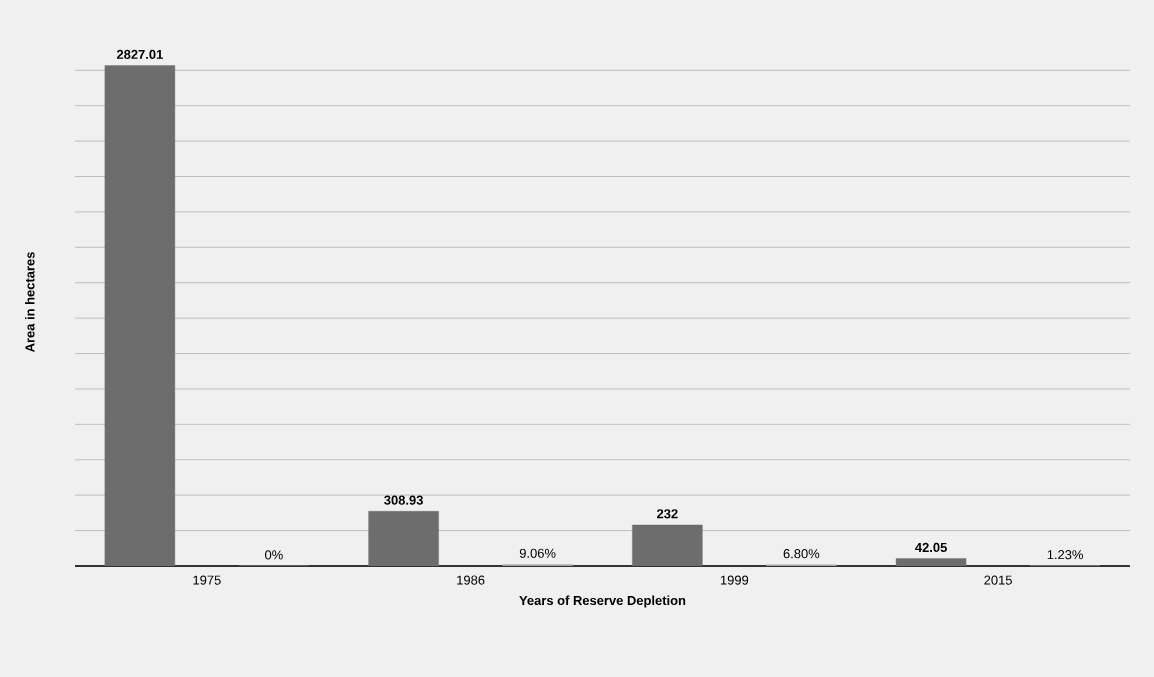 The height and width of the screenshot is (677, 1154). Describe the element at coordinates (139, 54) in the screenshot. I see `data-label: 2827.01` at that location.